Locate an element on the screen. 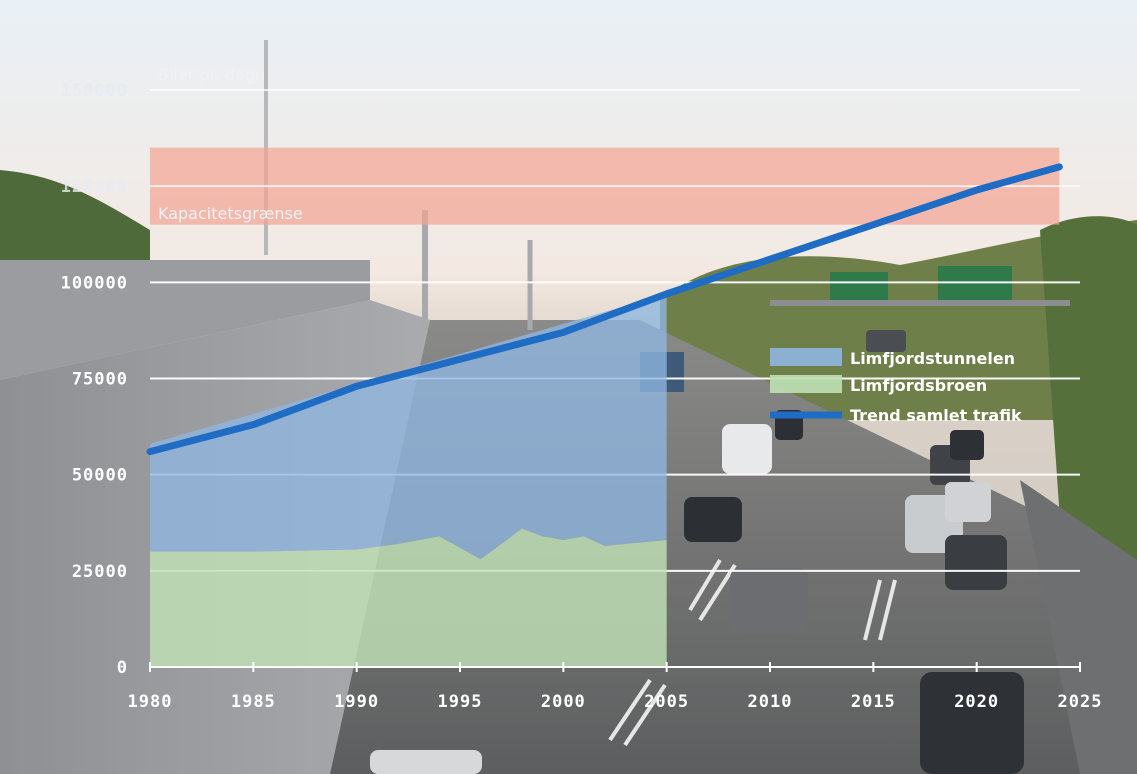  y-tick-label: 50000 is located at coordinates (100, 476).